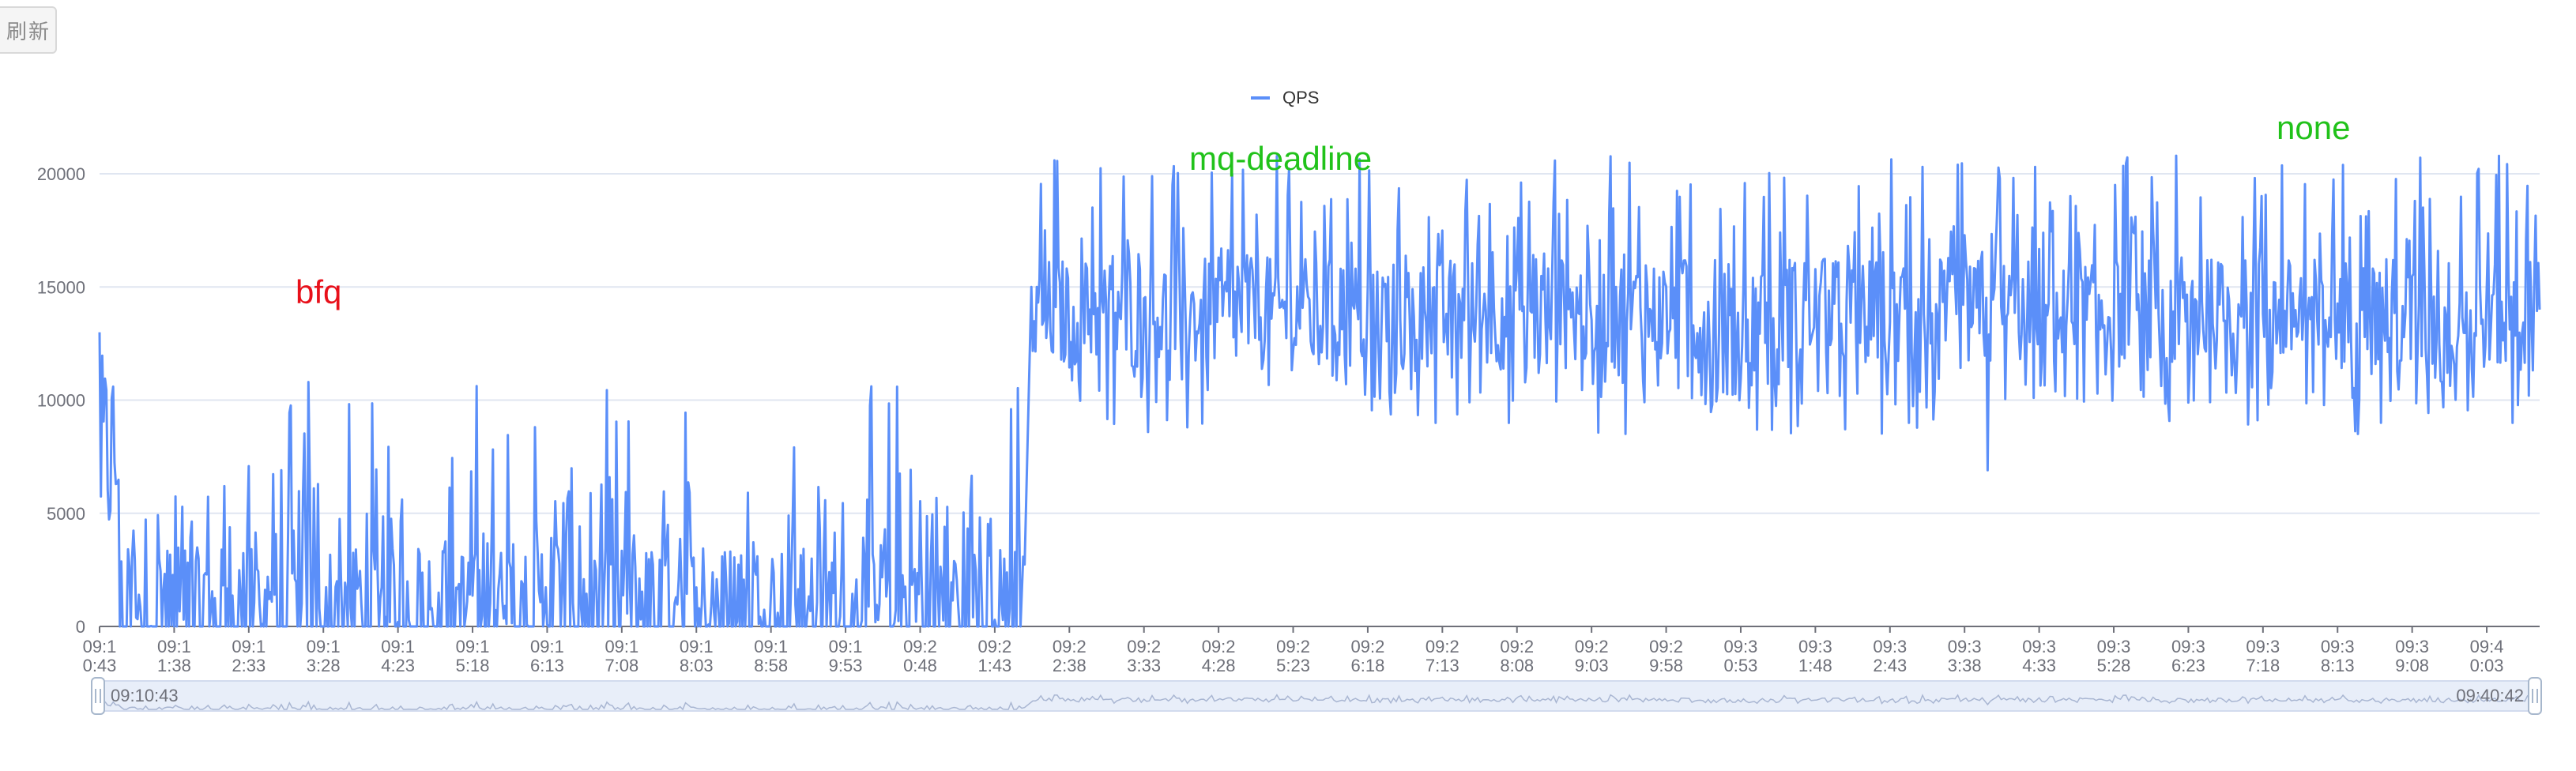 The height and width of the screenshot is (771, 2576). What do you see at coordinates (1890, 656) in the screenshot?
I see `x-tick-label: 09:3 2:43` at bounding box center [1890, 656].